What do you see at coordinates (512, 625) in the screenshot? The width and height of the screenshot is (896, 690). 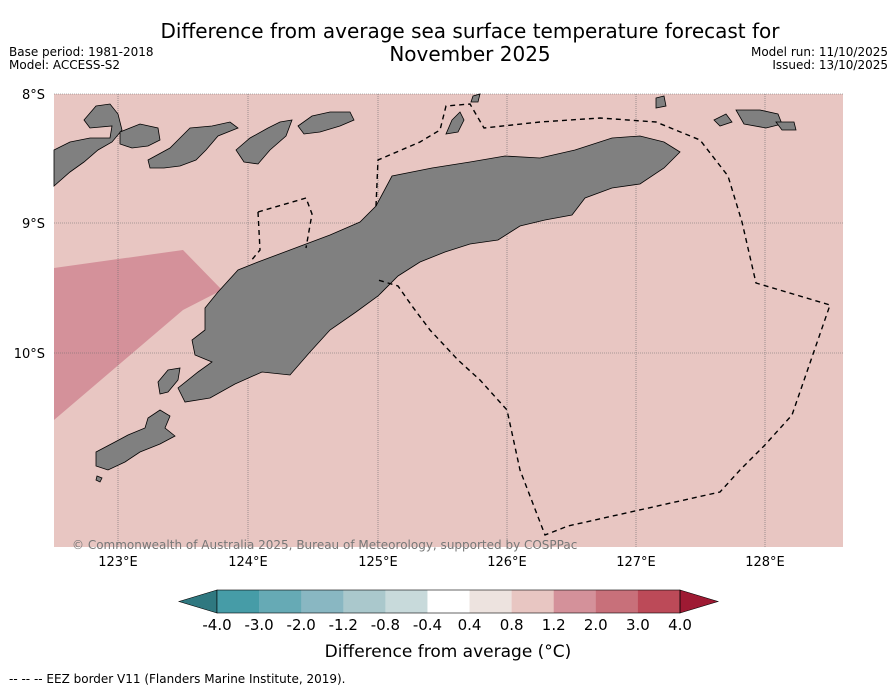 I see `colorbar-tick-label: 0.8` at bounding box center [512, 625].